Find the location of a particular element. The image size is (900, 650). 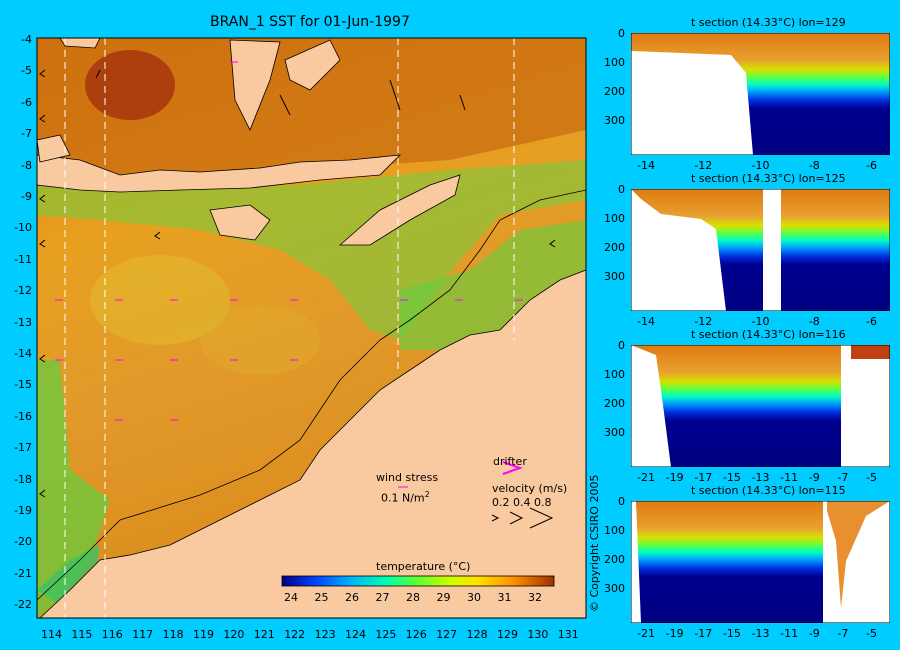

lon-tick: 123 is located at coordinates (325, 634).